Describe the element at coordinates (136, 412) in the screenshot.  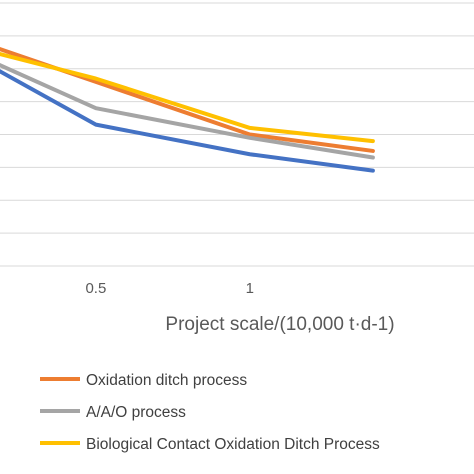
I see `legend-label: A/A/O process` at that location.